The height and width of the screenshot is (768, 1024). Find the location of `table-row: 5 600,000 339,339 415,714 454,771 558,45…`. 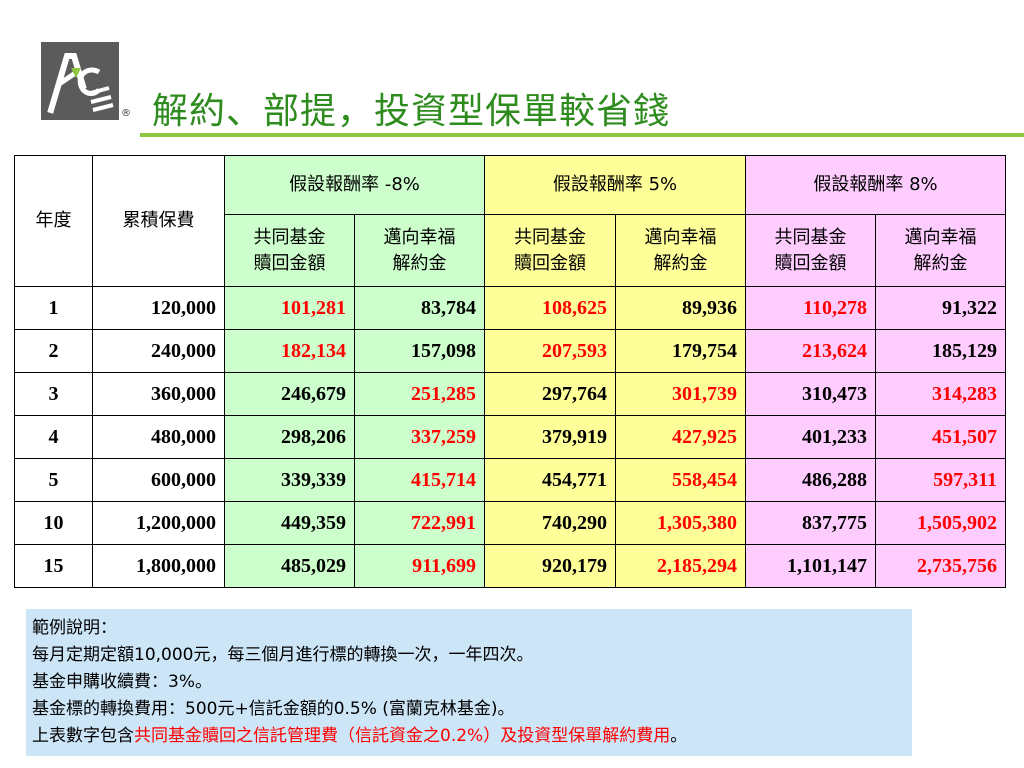

table-row: 5 600,000 339,339 415,714 454,771 558,45… is located at coordinates (510, 480).